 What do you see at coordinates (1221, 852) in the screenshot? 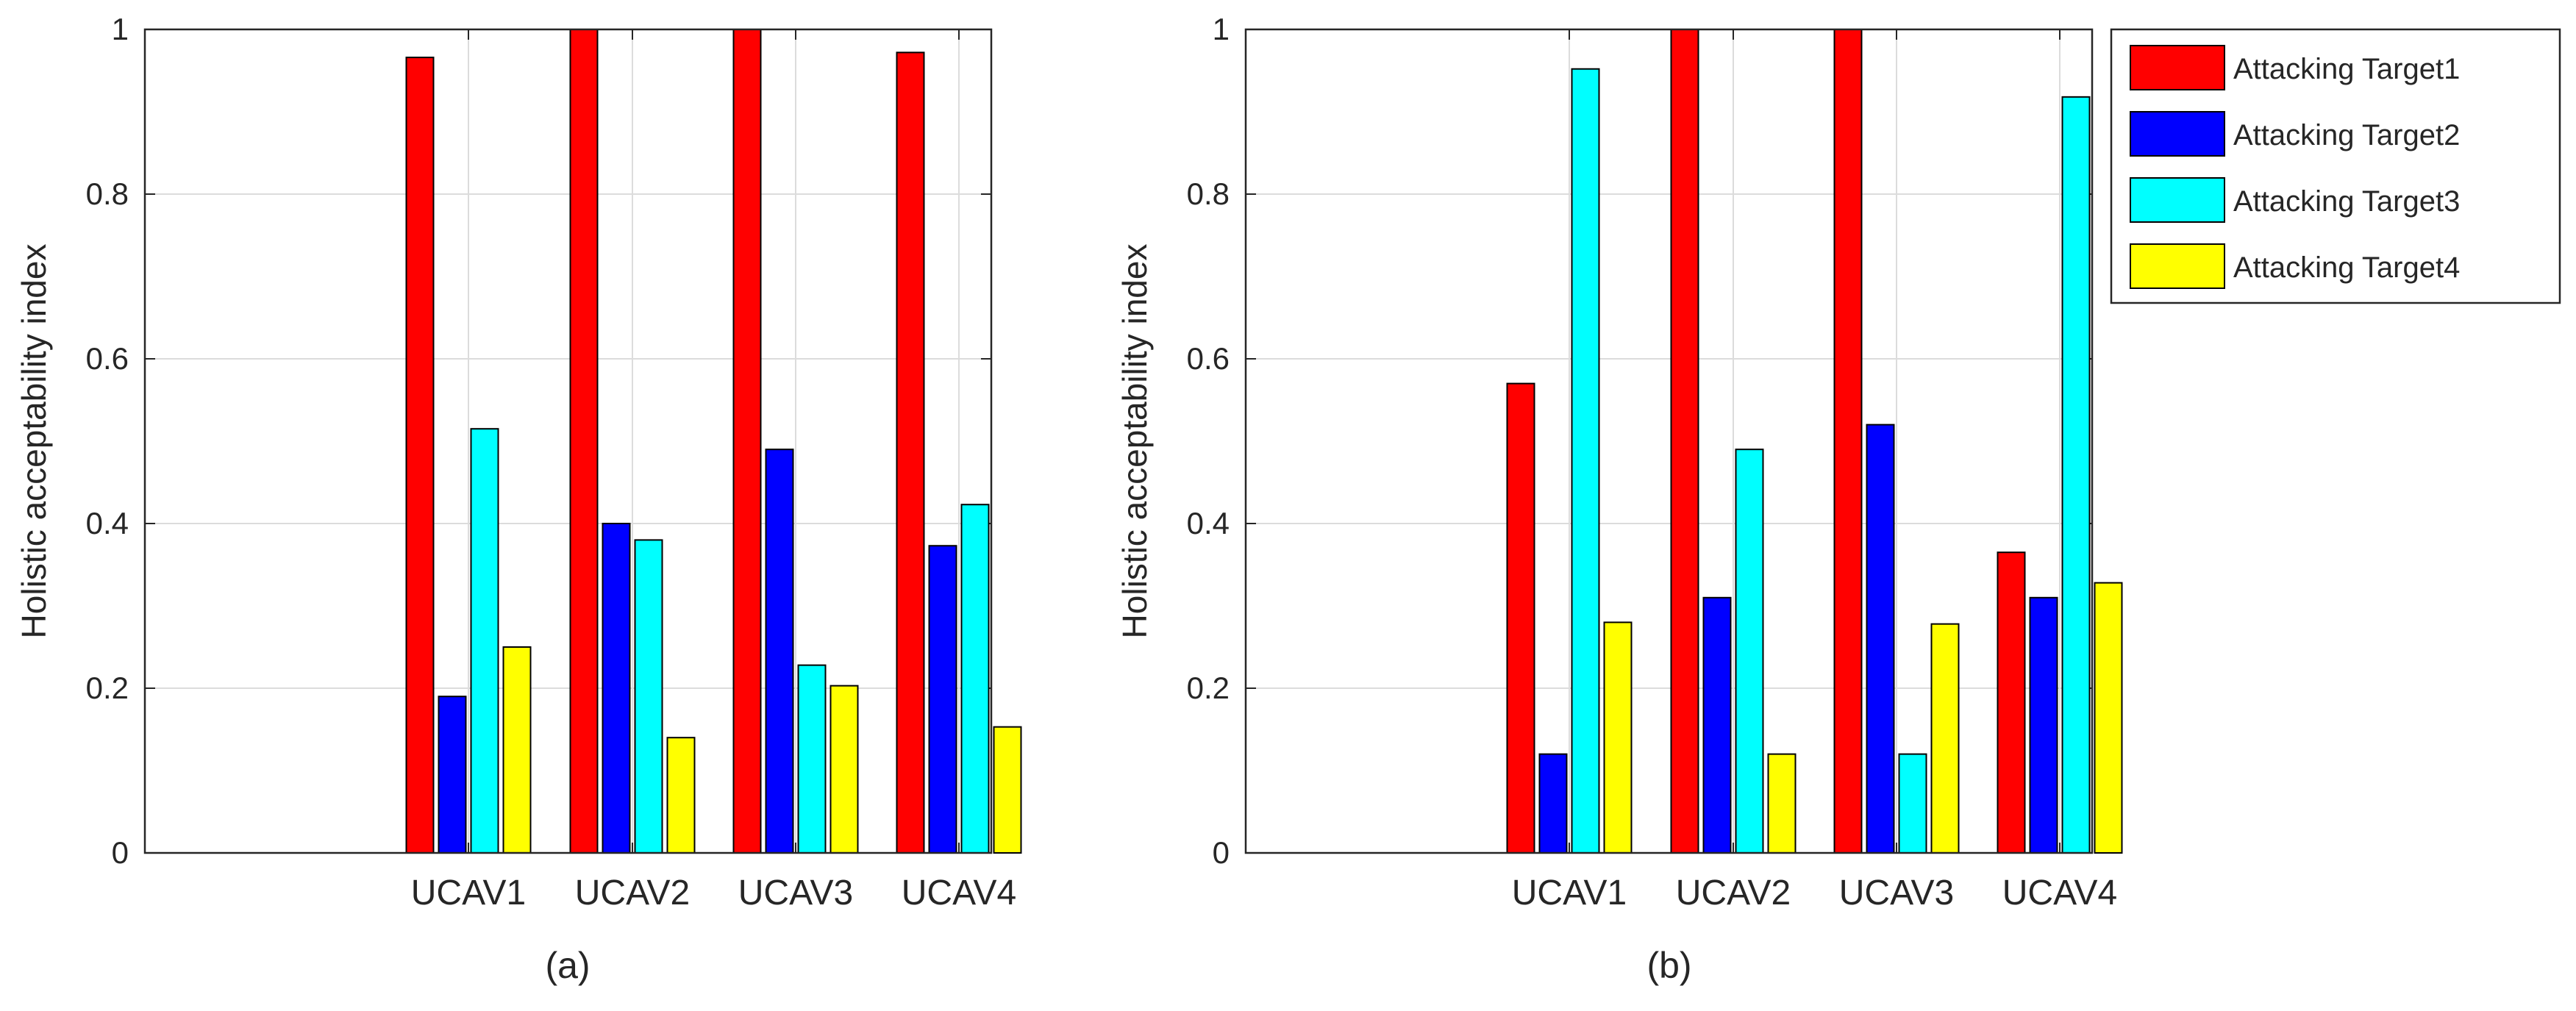
I see `panel-b-ytick-label: 0` at bounding box center [1221, 852].